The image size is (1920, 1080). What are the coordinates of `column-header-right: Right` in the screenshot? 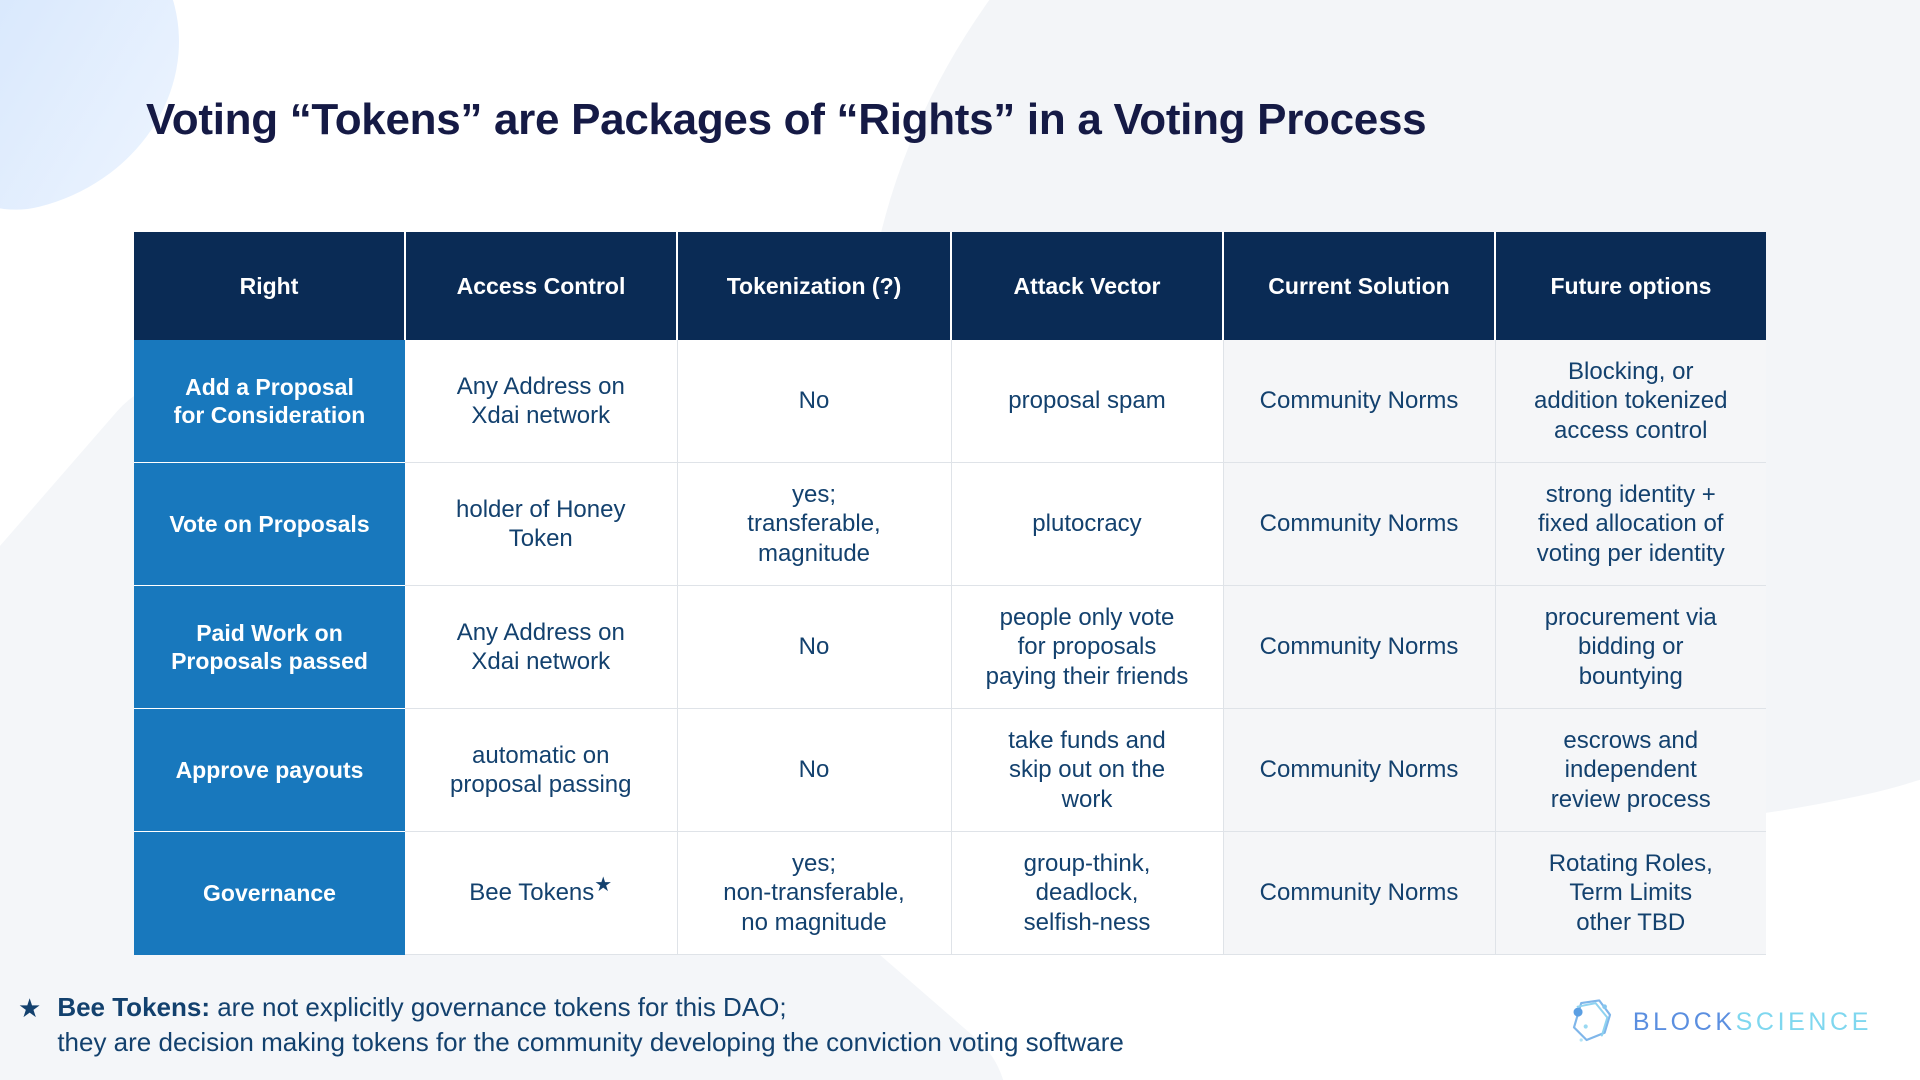 It's located at (270, 286).